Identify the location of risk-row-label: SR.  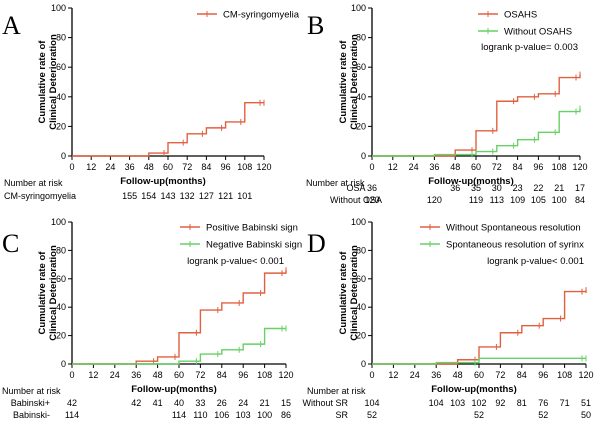
(341, 415).